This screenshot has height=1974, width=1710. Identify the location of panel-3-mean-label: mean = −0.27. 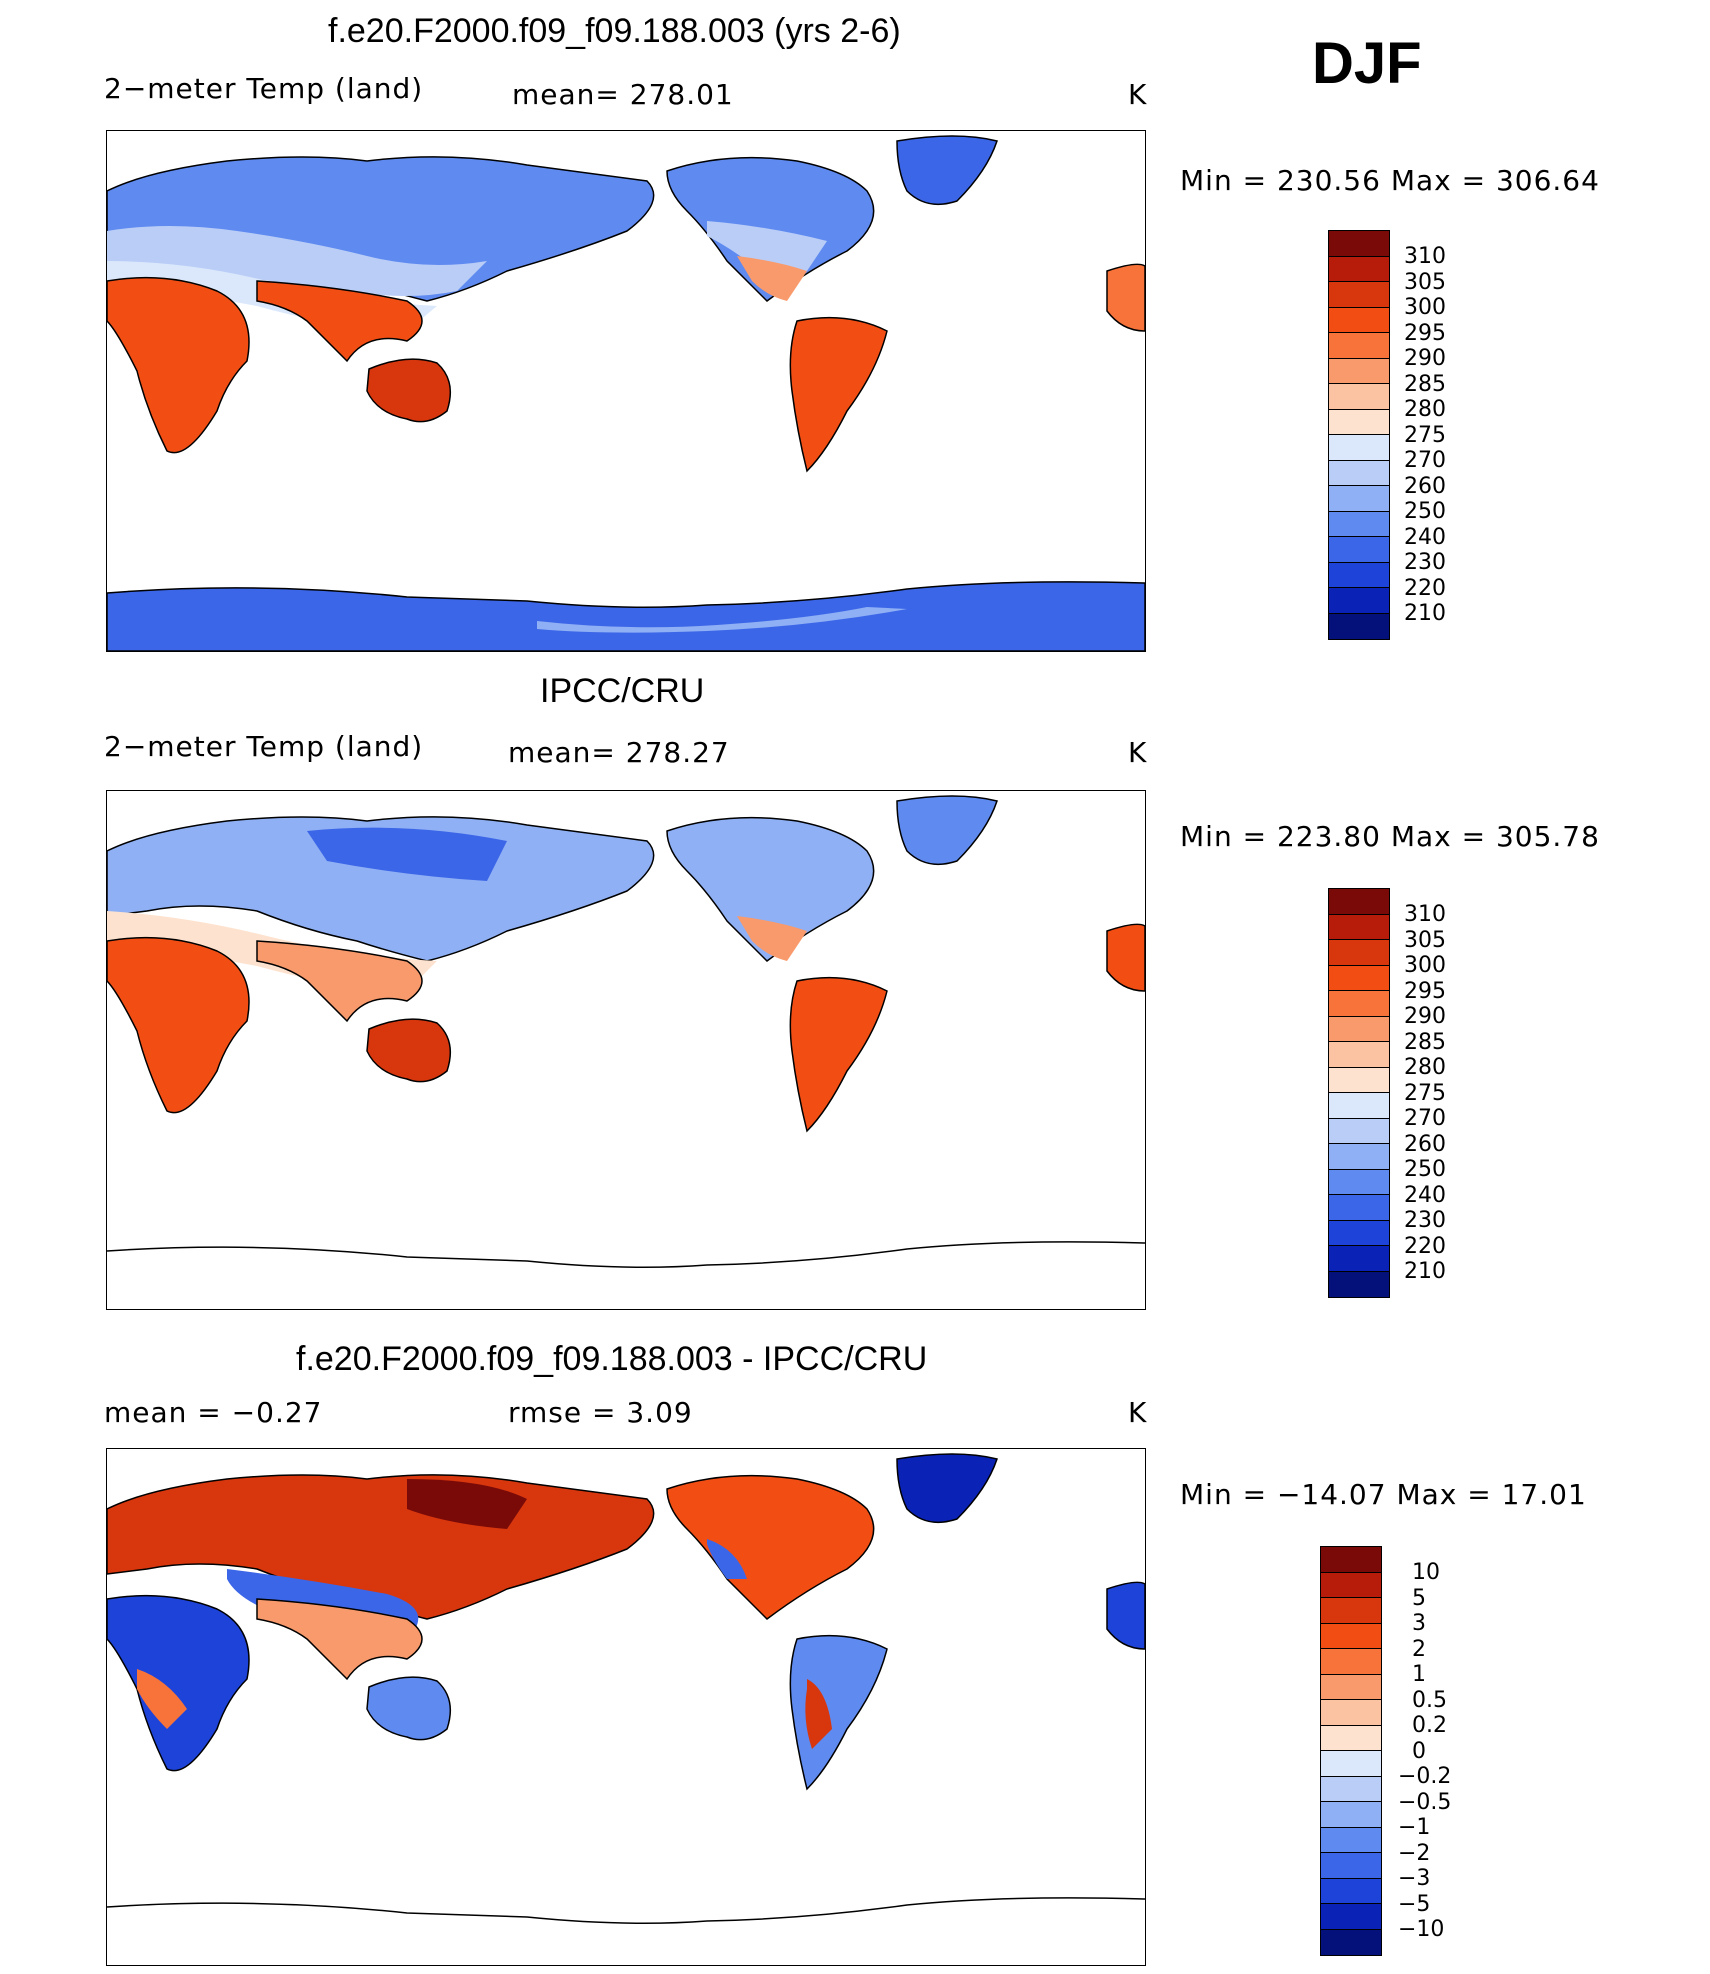
(213, 1412).